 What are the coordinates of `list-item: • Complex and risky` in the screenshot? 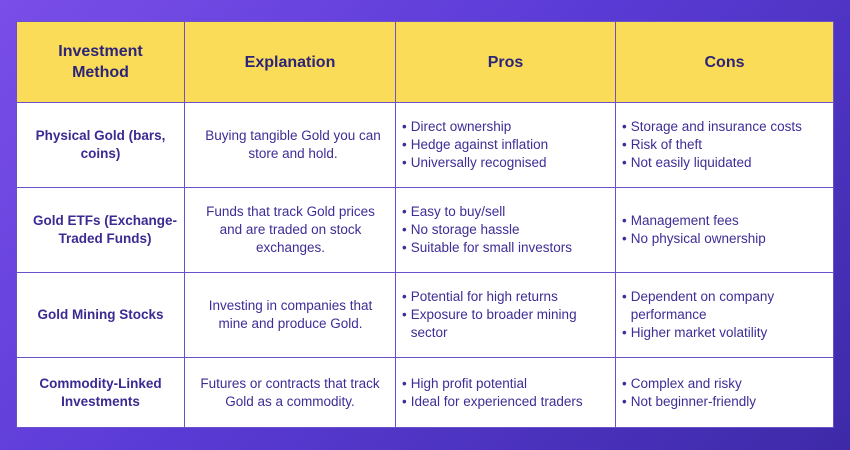 It's located at (682, 383).